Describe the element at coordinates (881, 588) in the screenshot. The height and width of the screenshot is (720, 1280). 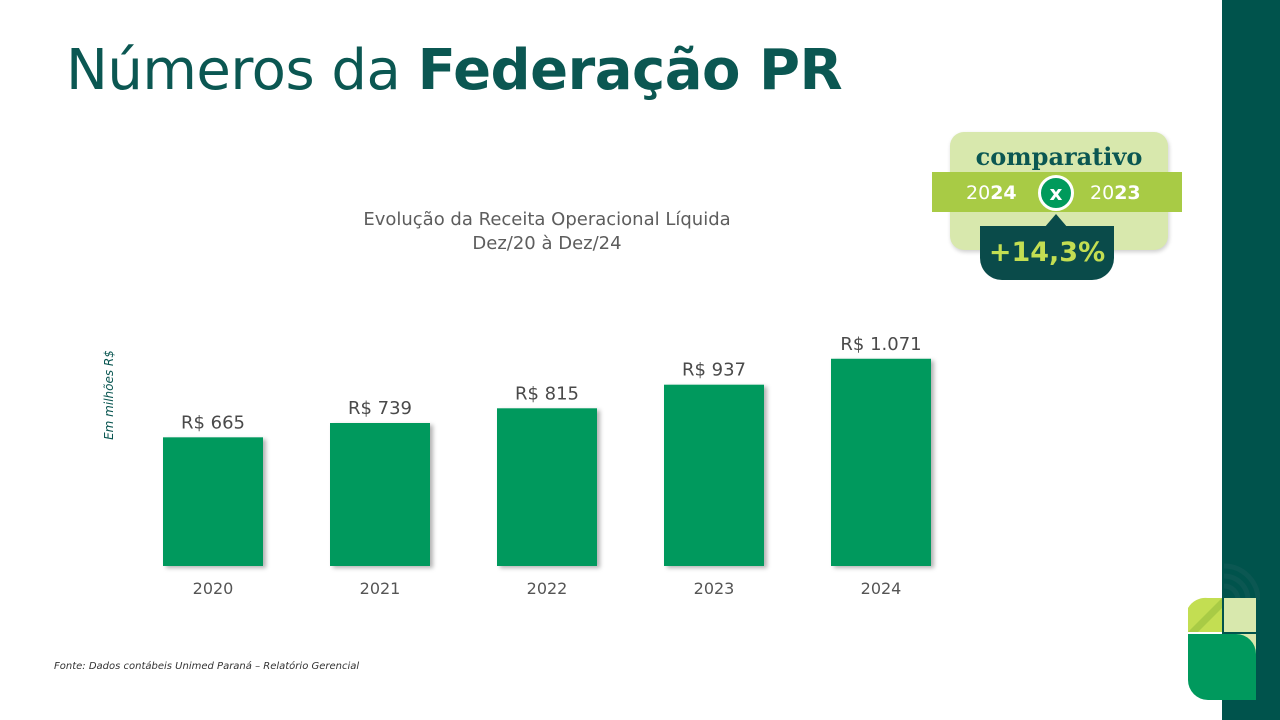
I see `x-tick-2024: 2024` at that location.